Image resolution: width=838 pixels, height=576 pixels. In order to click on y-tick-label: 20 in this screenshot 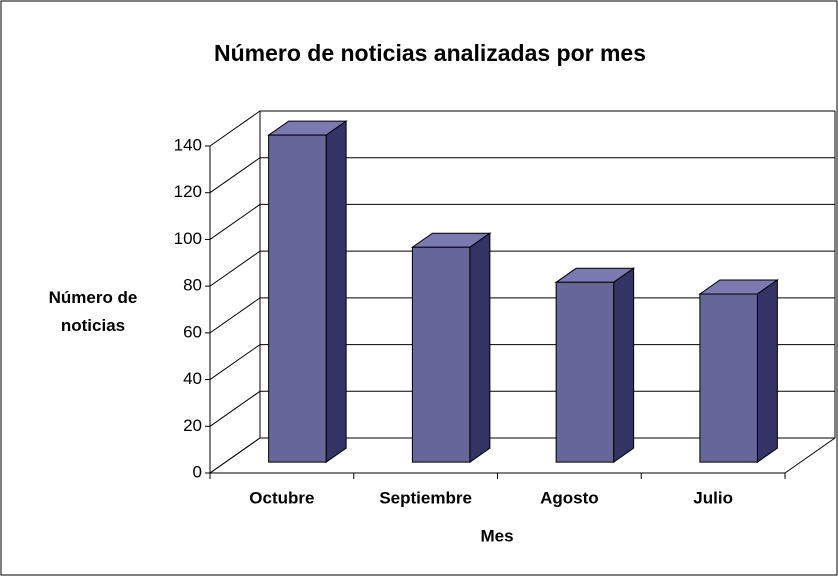, I will do `click(192, 425)`.